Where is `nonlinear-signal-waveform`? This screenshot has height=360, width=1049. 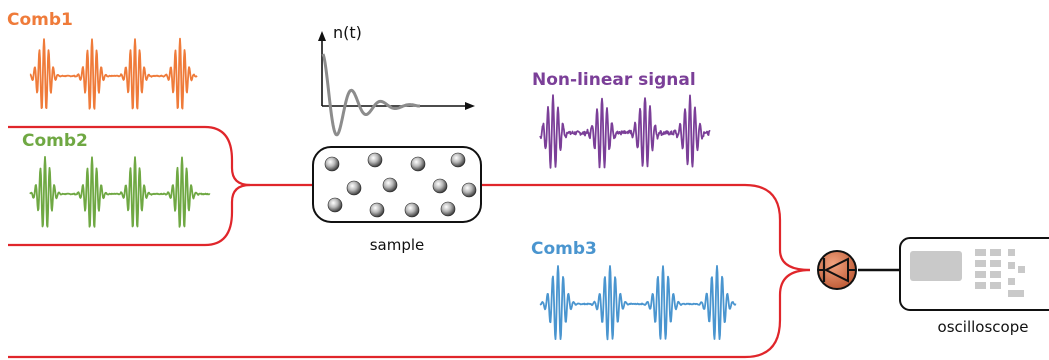 nonlinear-signal-waveform is located at coordinates (625, 131).